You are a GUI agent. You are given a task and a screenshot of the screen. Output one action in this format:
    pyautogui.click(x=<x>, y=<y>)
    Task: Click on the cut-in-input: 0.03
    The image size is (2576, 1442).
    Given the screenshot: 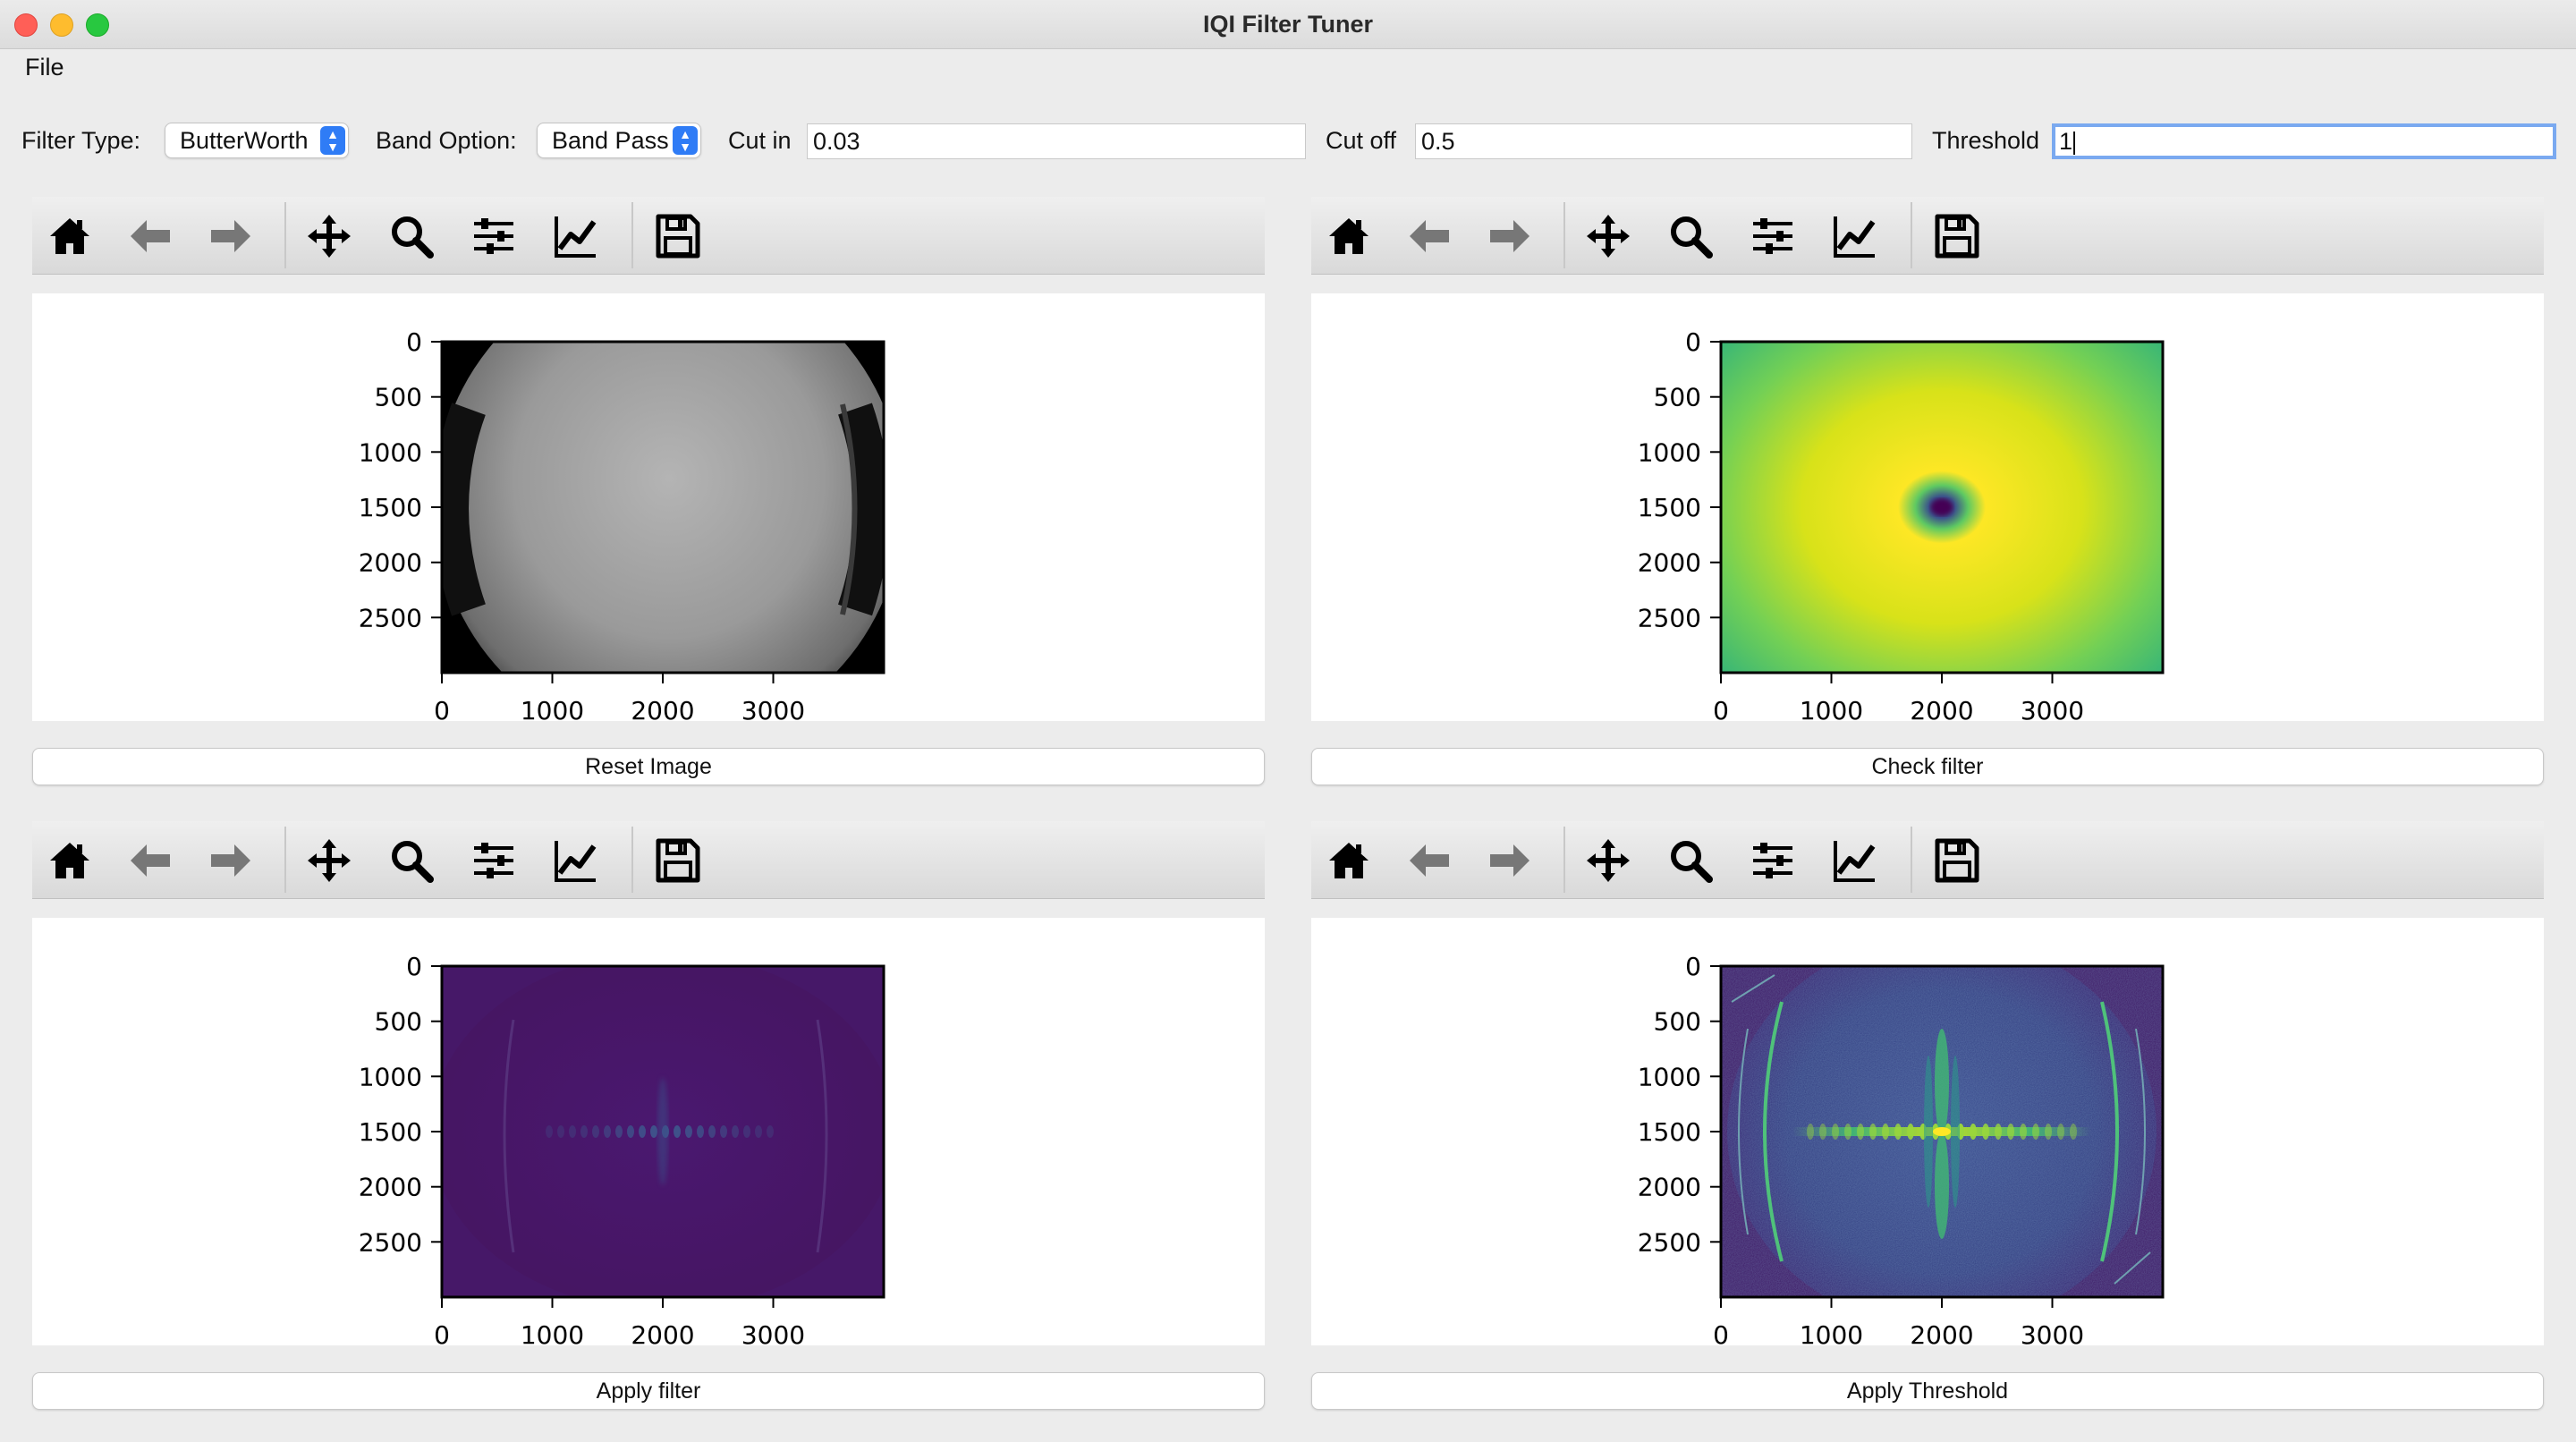 What is the action you would take?
    pyautogui.click(x=1056, y=141)
    